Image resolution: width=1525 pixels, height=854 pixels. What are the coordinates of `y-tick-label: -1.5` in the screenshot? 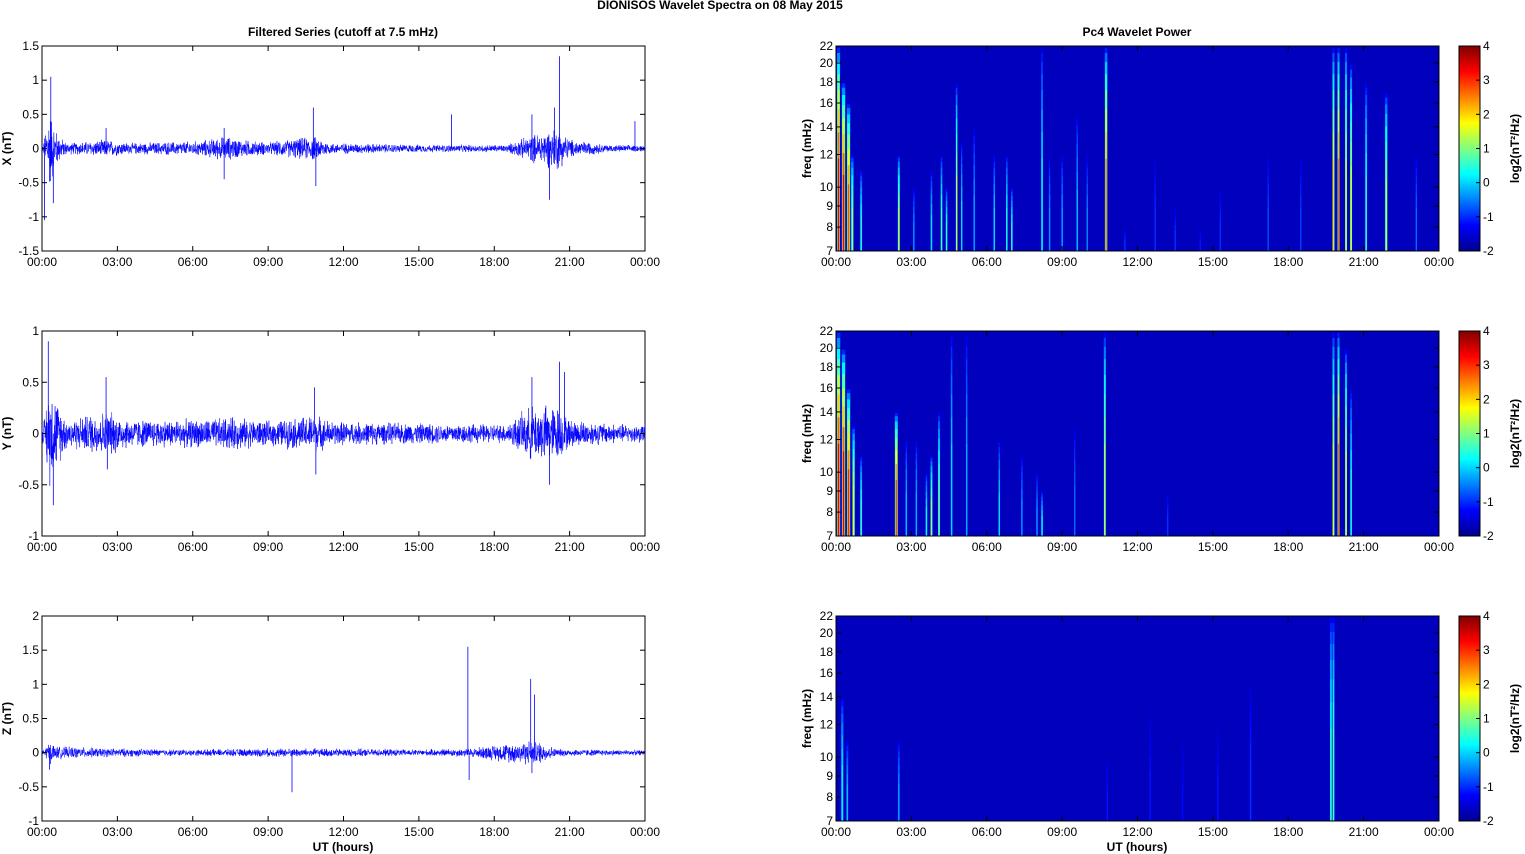 It's located at (28, 251).